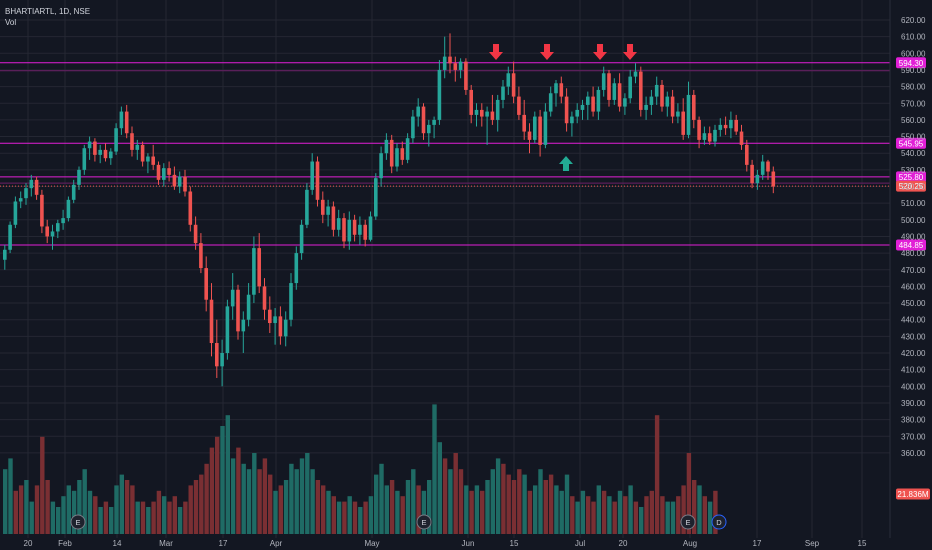 The width and height of the screenshot is (932, 550). What do you see at coordinates (913, 53) in the screenshot?
I see `y-tick-label: 600.00` at bounding box center [913, 53].